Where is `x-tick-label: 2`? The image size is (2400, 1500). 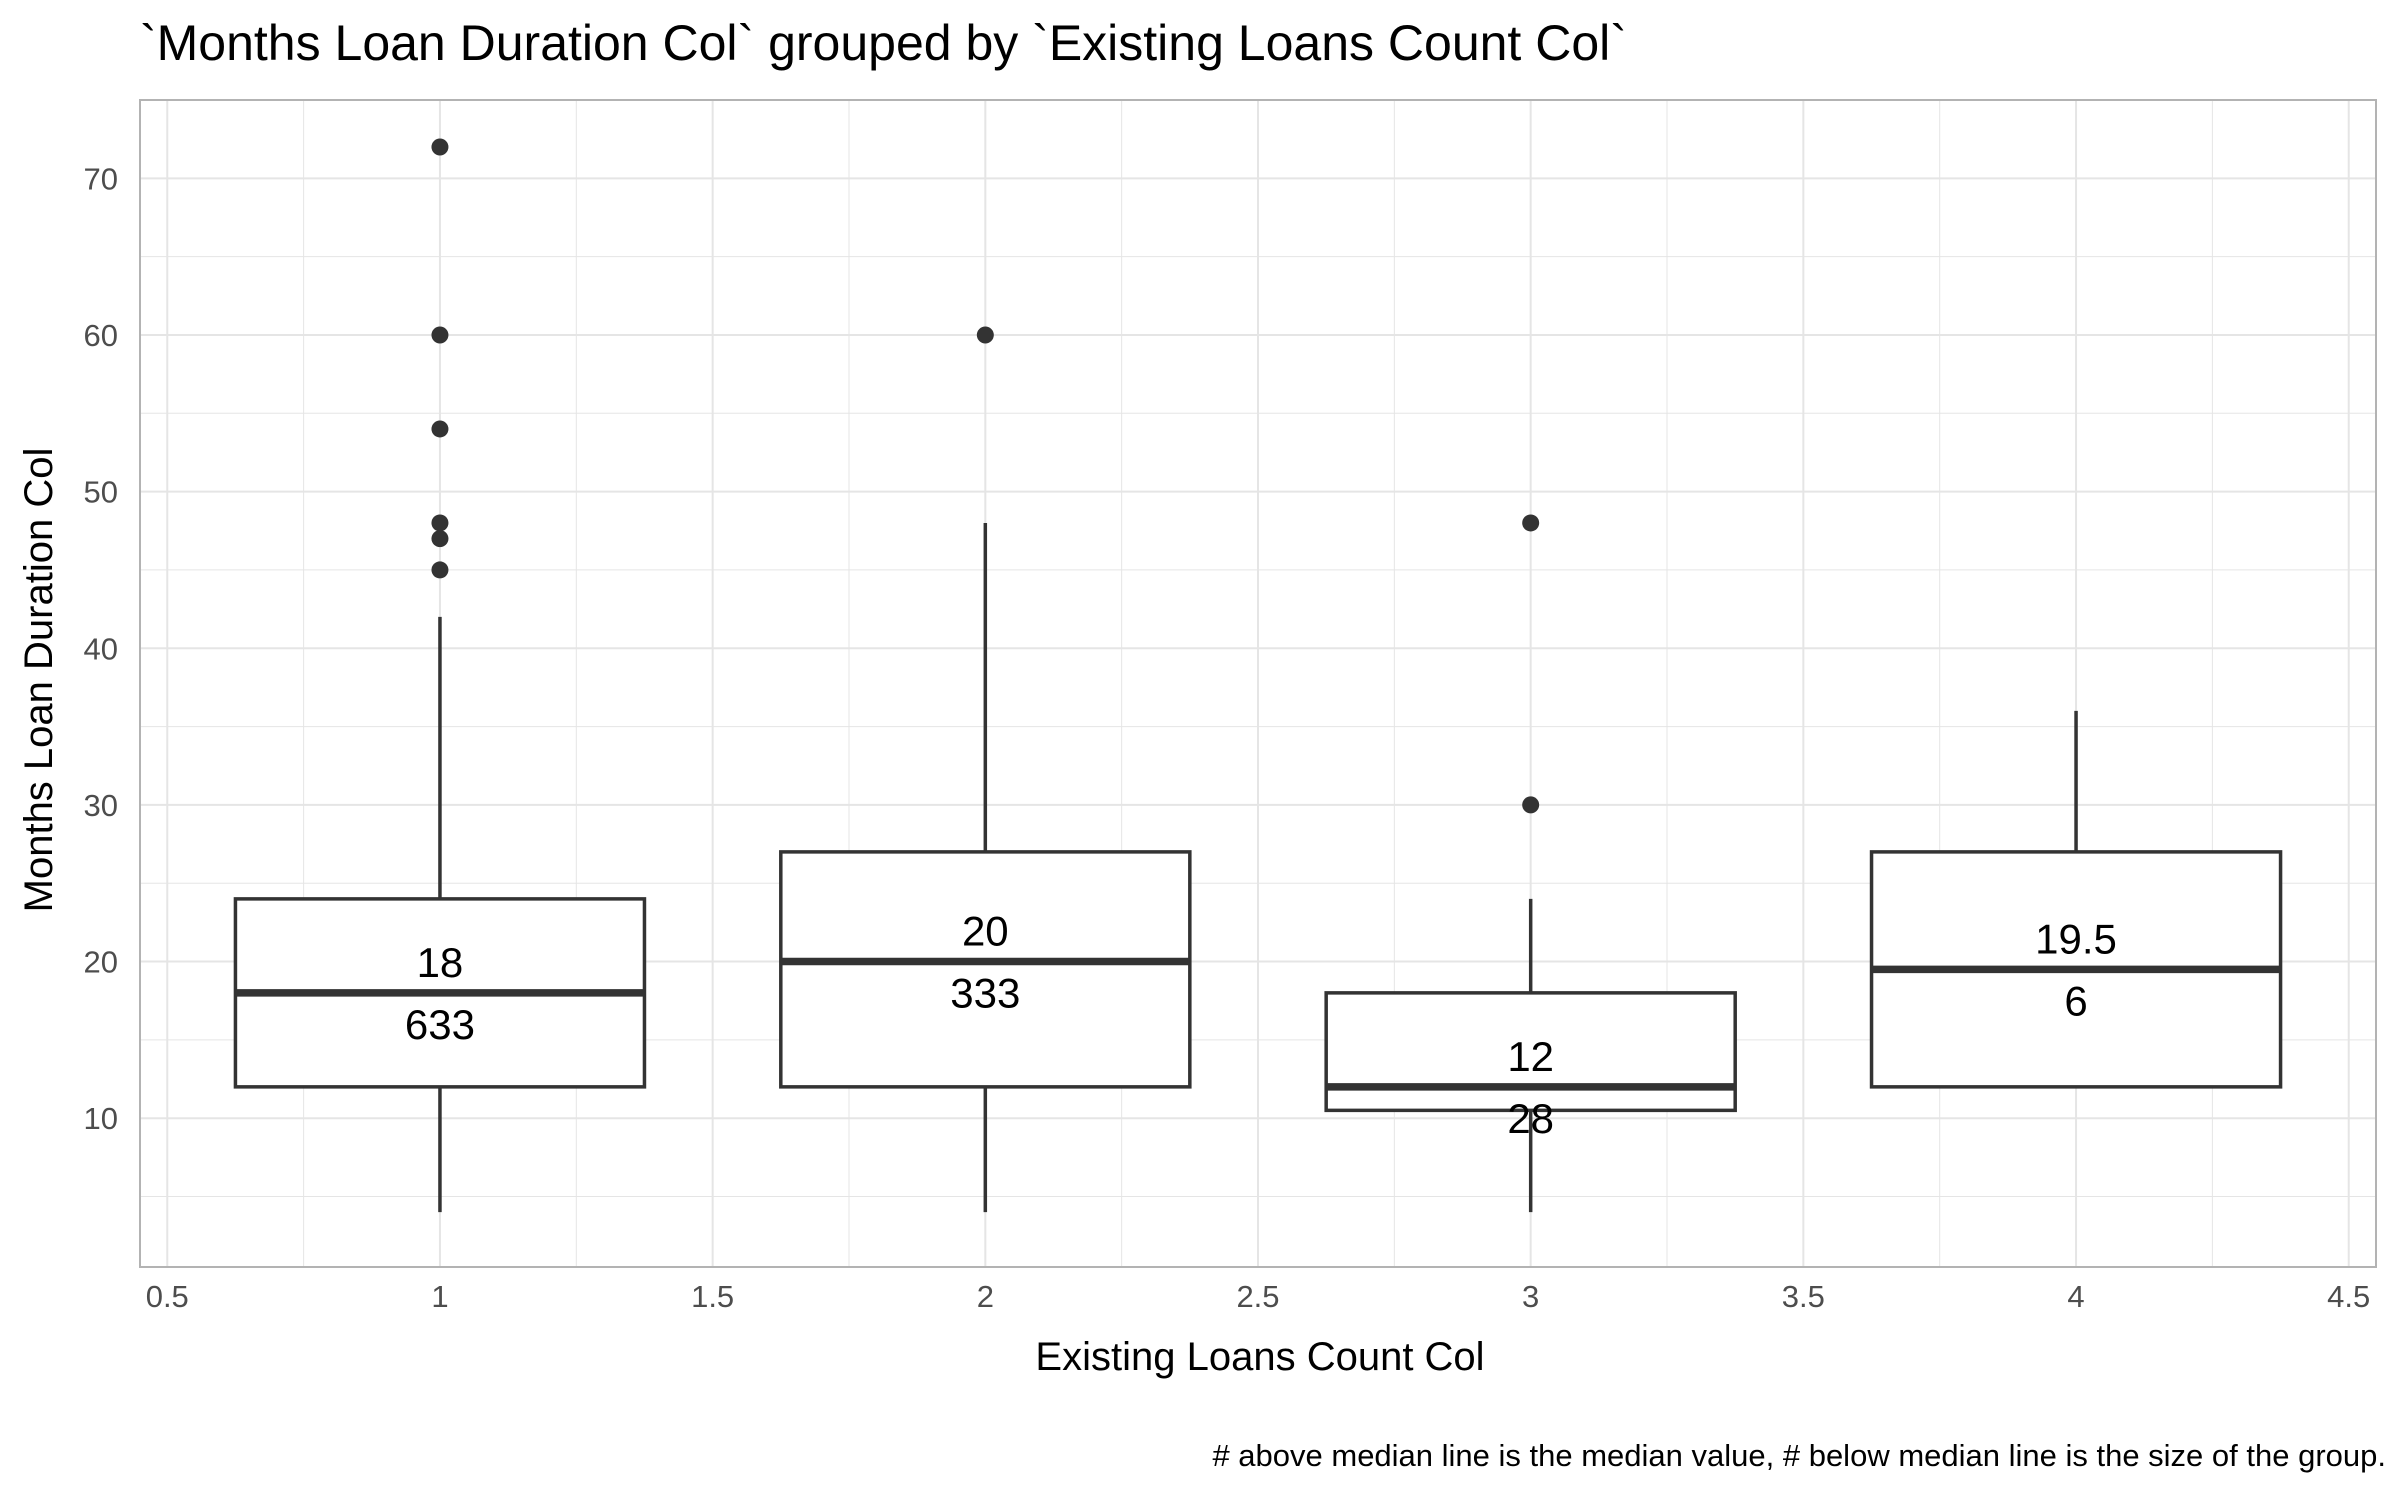
x-tick-label: 2 is located at coordinates (985, 1296).